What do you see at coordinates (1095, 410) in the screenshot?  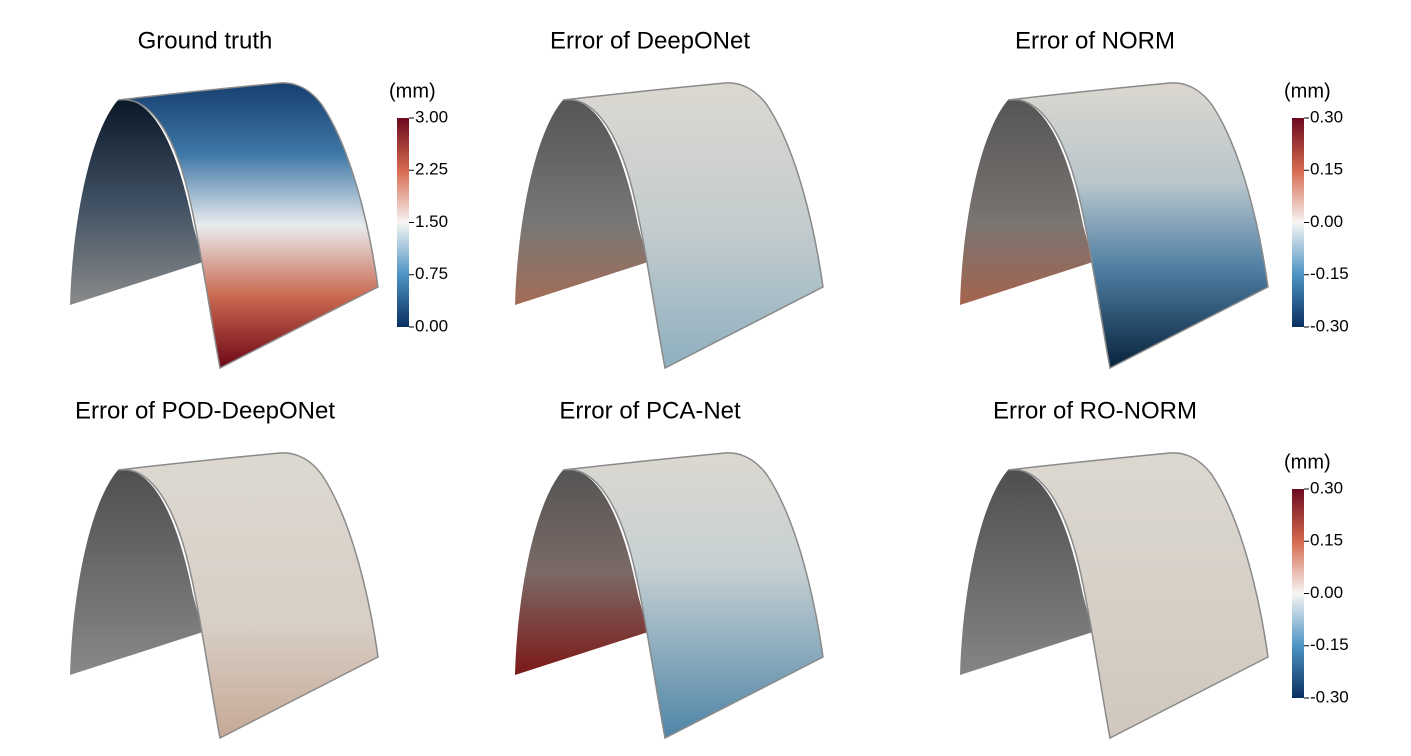 I see `panel-title: Error of RO-NORM` at bounding box center [1095, 410].